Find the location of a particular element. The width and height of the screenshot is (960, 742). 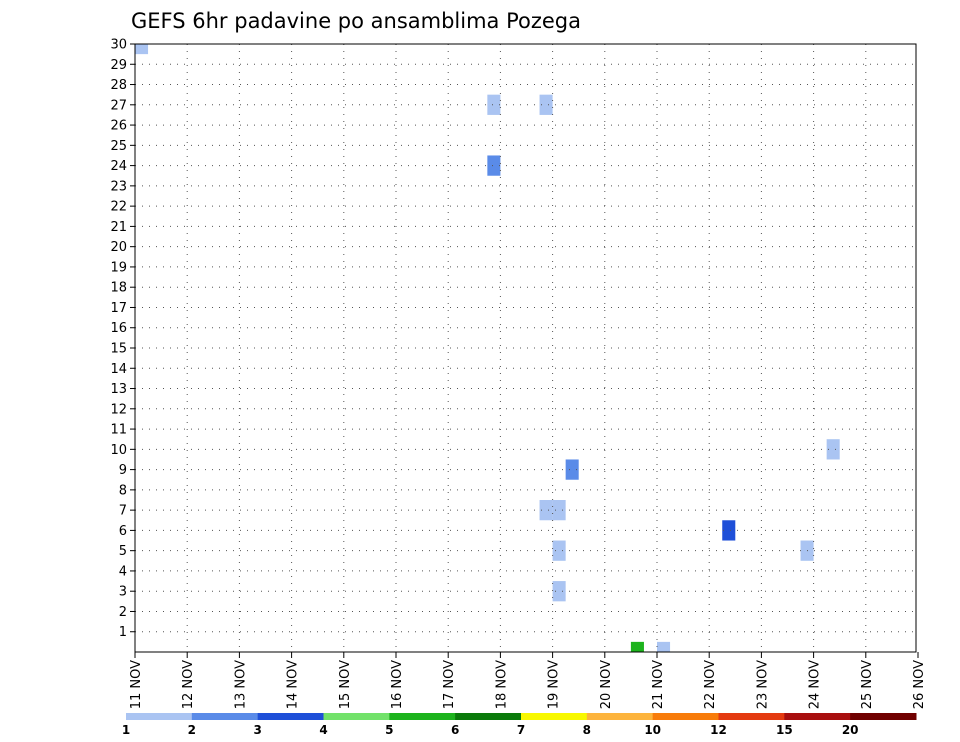

y-tick-label: 17 is located at coordinates (118, 308).